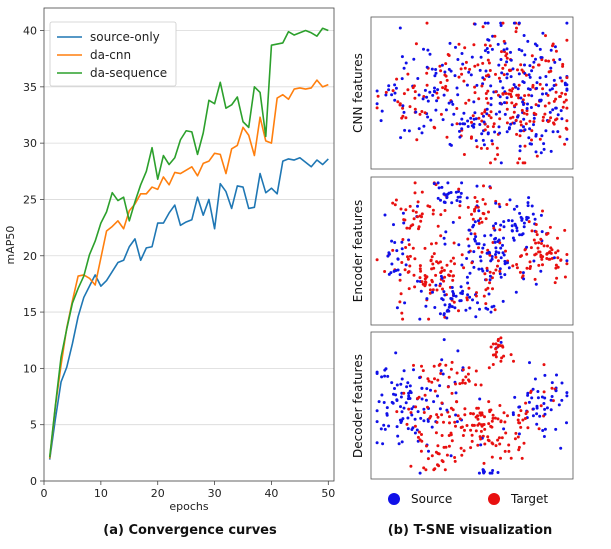 The height and width of the screenshot is (549, 611). What do you see at coordinates (33, 481) in the screenshot?
I see `y-tick-label: 0` at bounding box center [33, 481].